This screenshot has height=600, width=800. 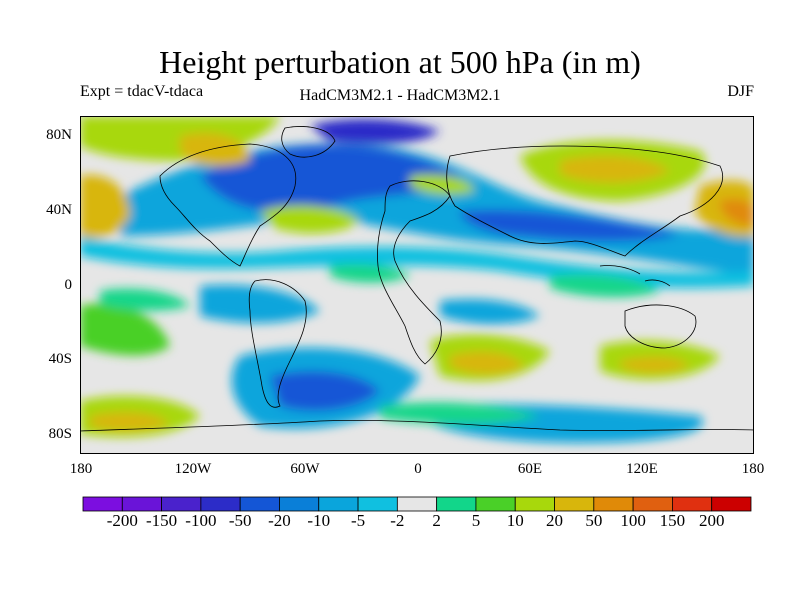 What do you see at coordinates (400, 62) in the screenshot?
I see `plot-title: Height perturbation at 500 hPa (in m)` at bounding box center [400, 62].